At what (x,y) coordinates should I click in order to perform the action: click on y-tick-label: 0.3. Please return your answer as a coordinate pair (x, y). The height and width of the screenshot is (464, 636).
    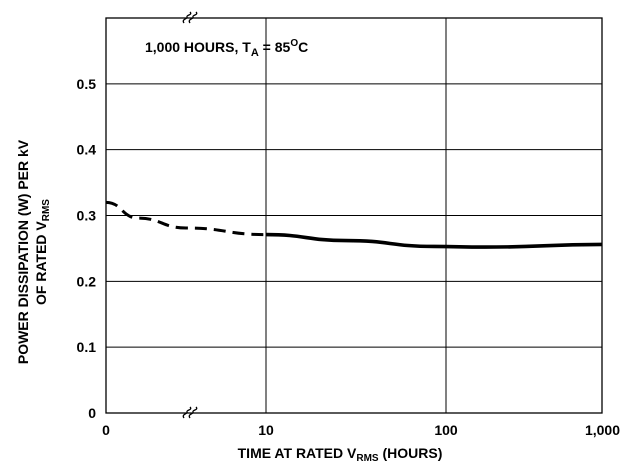
    Looking at the image, I should click on (87, 216).